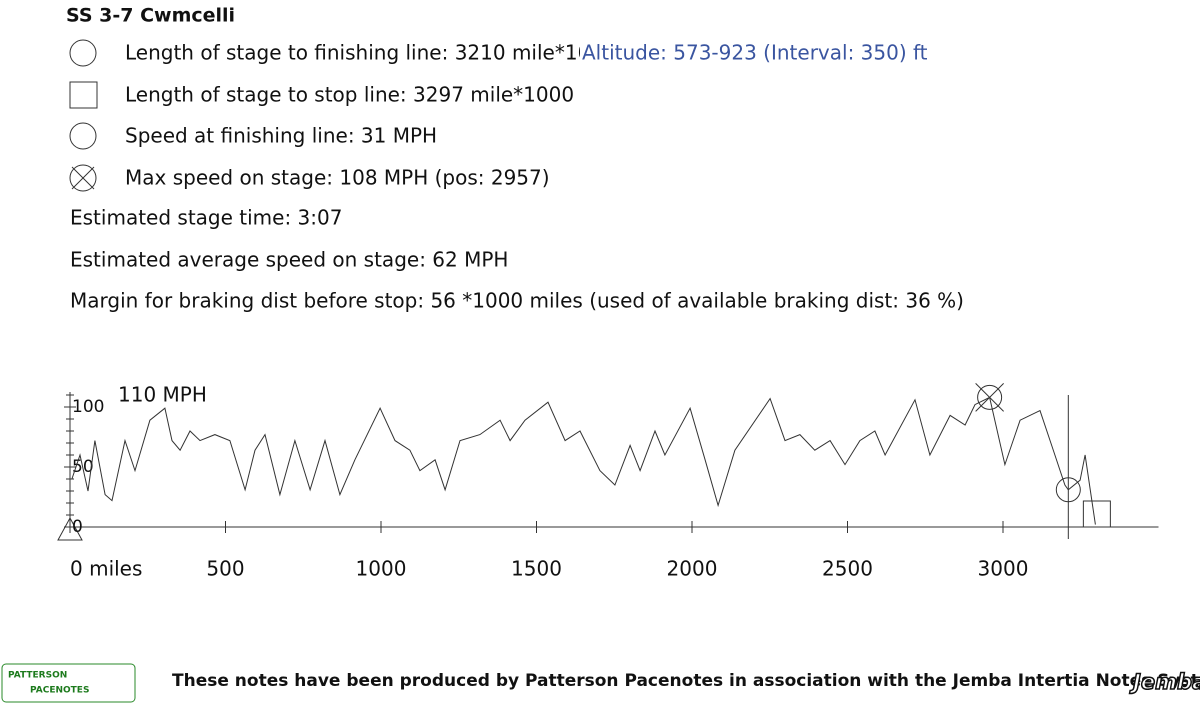 This screenshot has height=704, width=1200. Describe the element at coordinates (83, 115) in the screenshot. I see `legend-icons` at that location.